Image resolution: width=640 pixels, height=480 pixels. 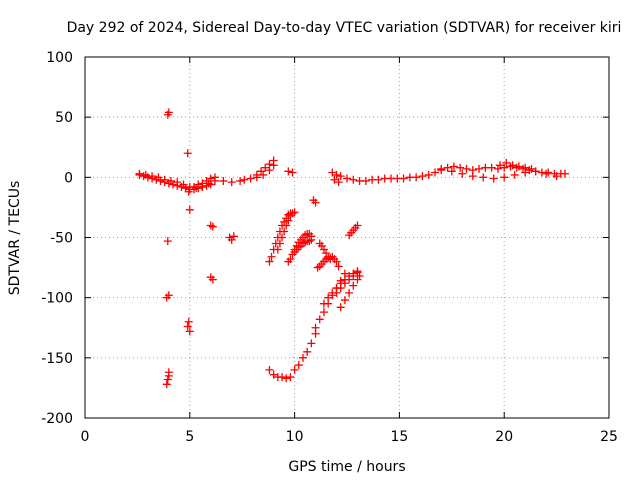 What do you see at coordinates (504, 437) in the screenshot?
I see `x-tick-label: 20` at bounding box center [504, 437].